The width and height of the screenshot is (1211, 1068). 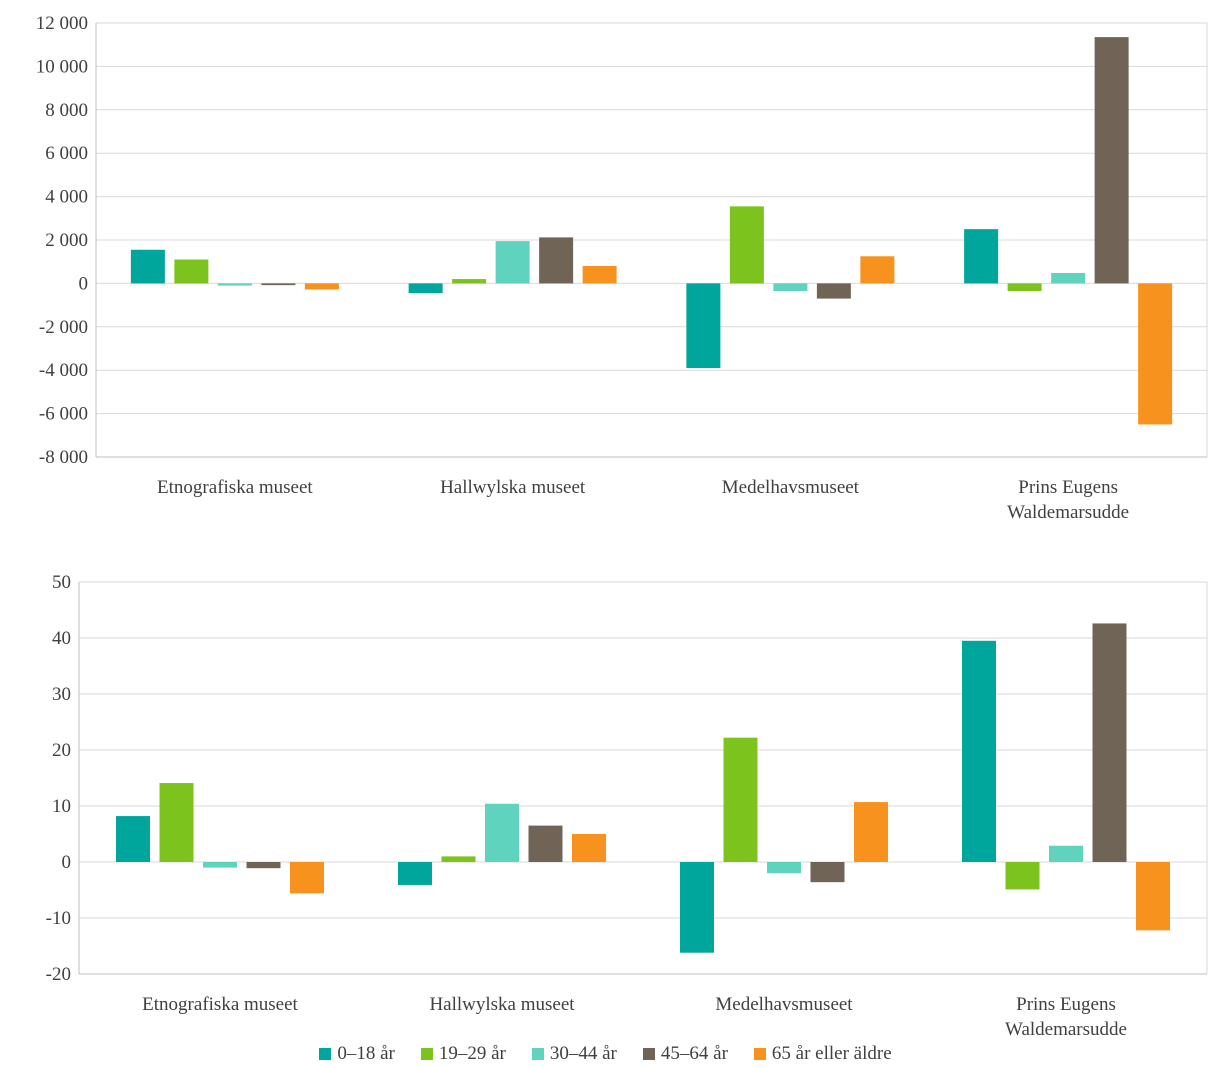 What do you see at coordinates (58, 974) in the screenshot?
I see `y-tick-label: -20` at bounding box center [58, 974].